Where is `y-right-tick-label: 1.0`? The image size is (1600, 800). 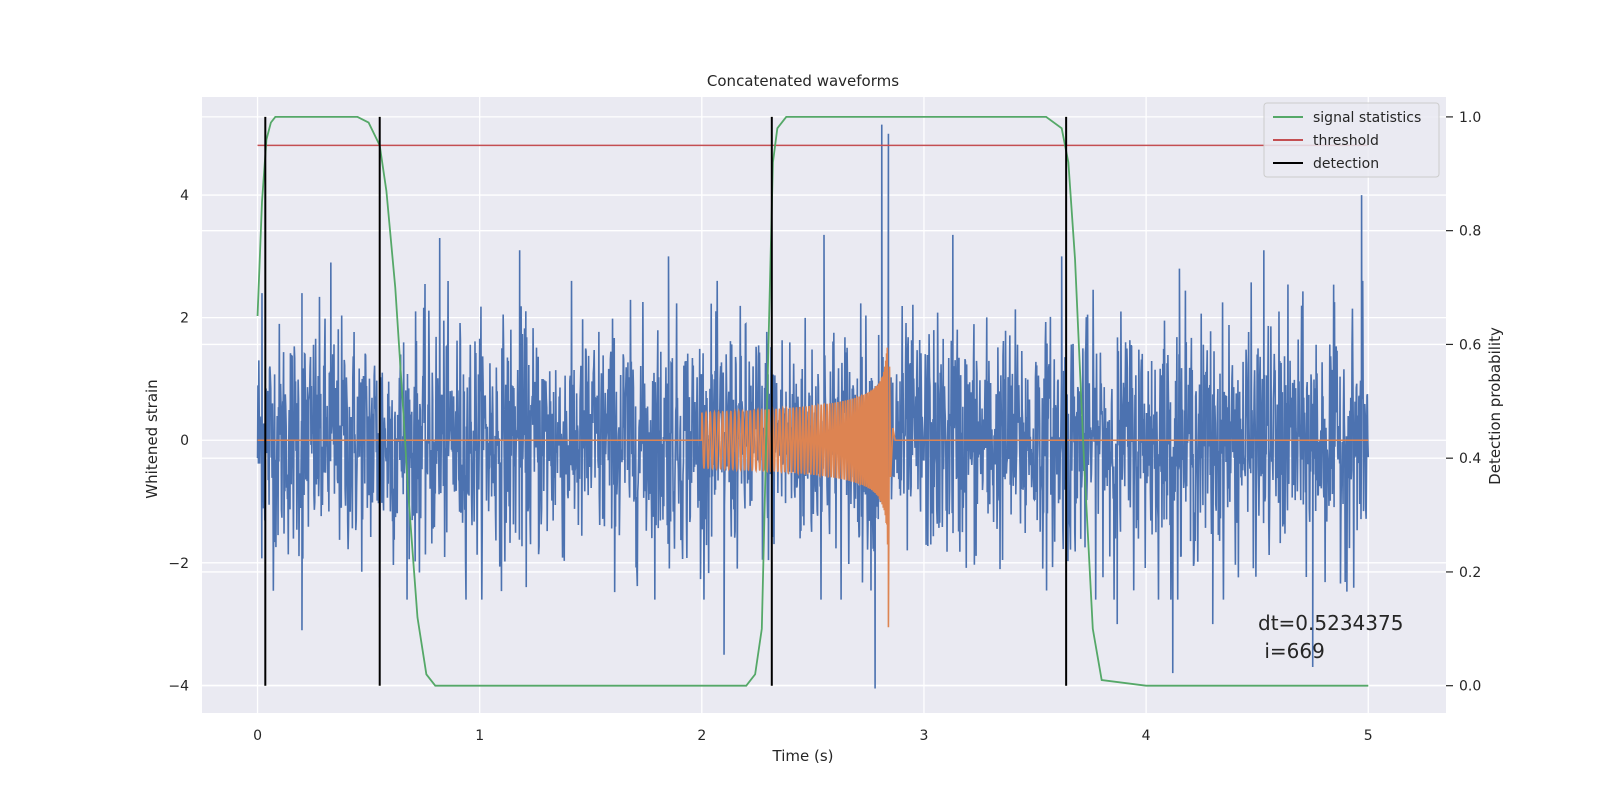 y-right-tick-label: 1.0 is located at coordinates (1470, 118).